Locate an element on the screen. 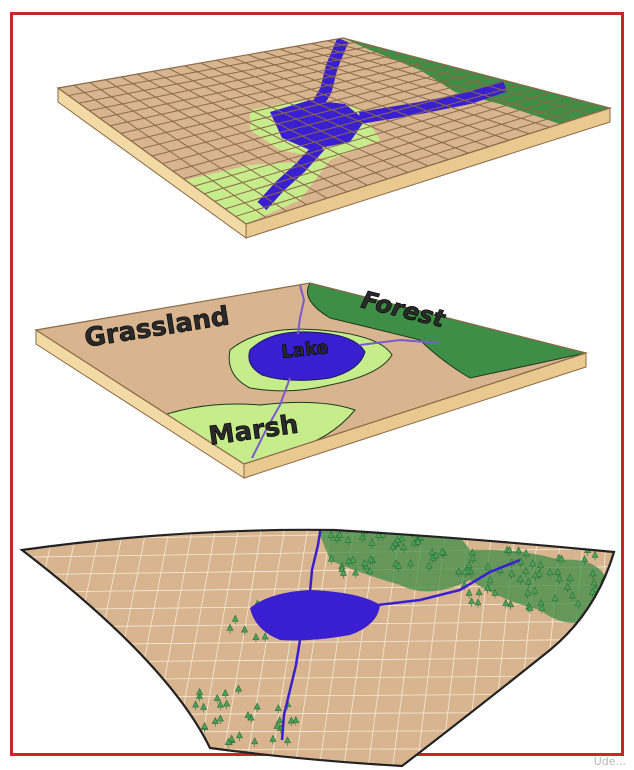 This screenshot has width=634, height=770. terrain-river-north is located at coordinates (316, 561).